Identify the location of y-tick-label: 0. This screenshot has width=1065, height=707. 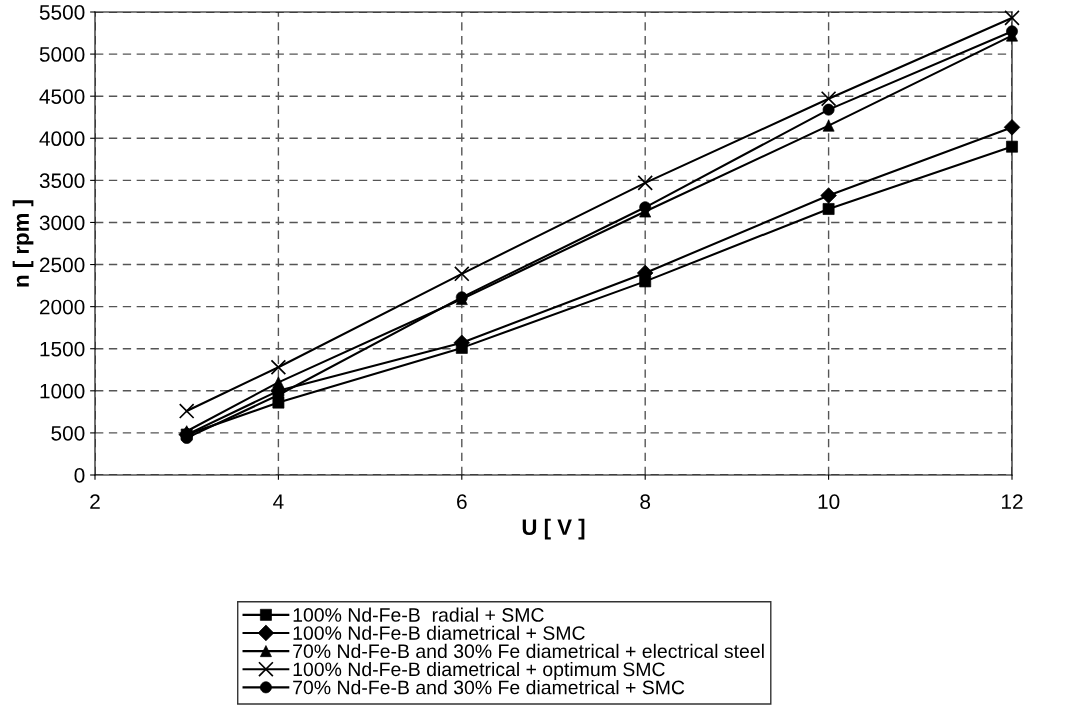
(79, 475).